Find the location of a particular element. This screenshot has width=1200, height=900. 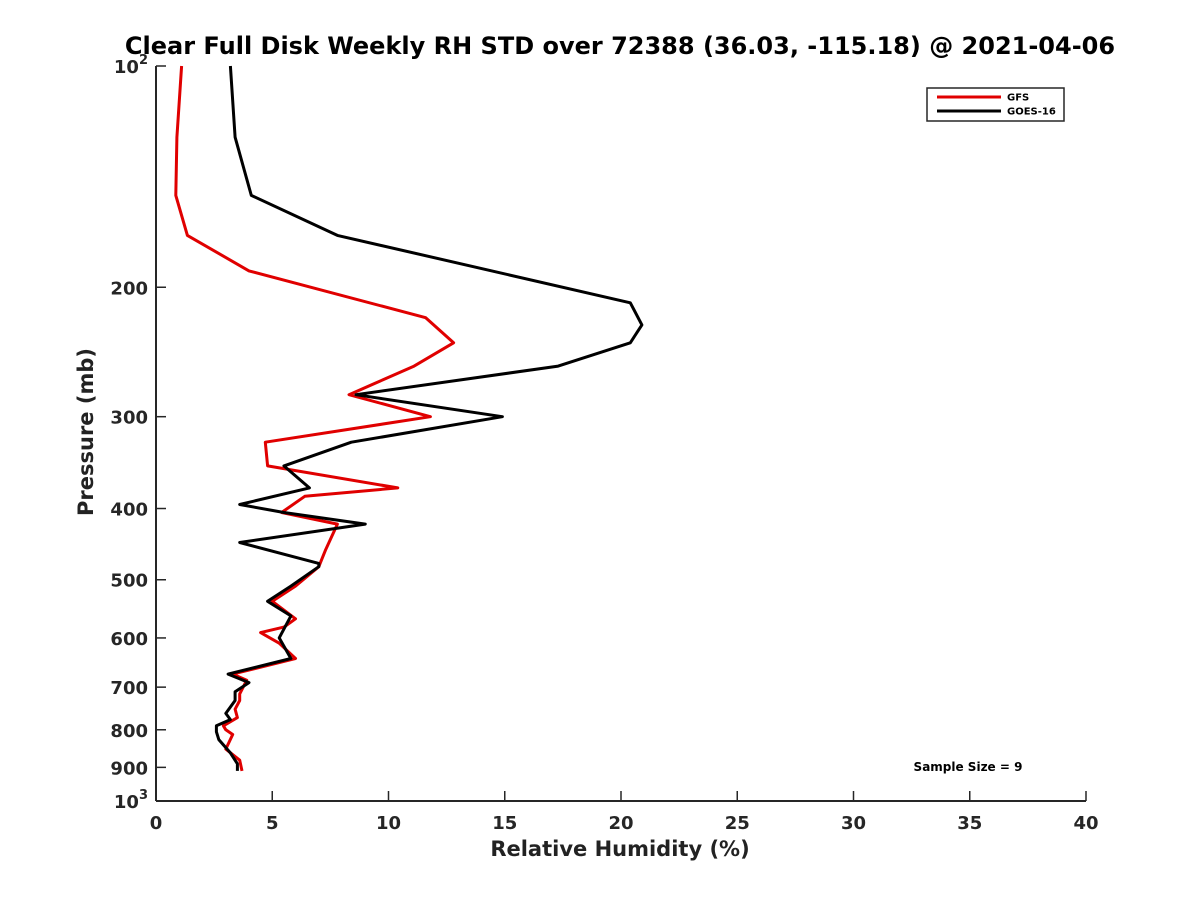

x-tick-label: 30 is located at coordinates (853, 823).